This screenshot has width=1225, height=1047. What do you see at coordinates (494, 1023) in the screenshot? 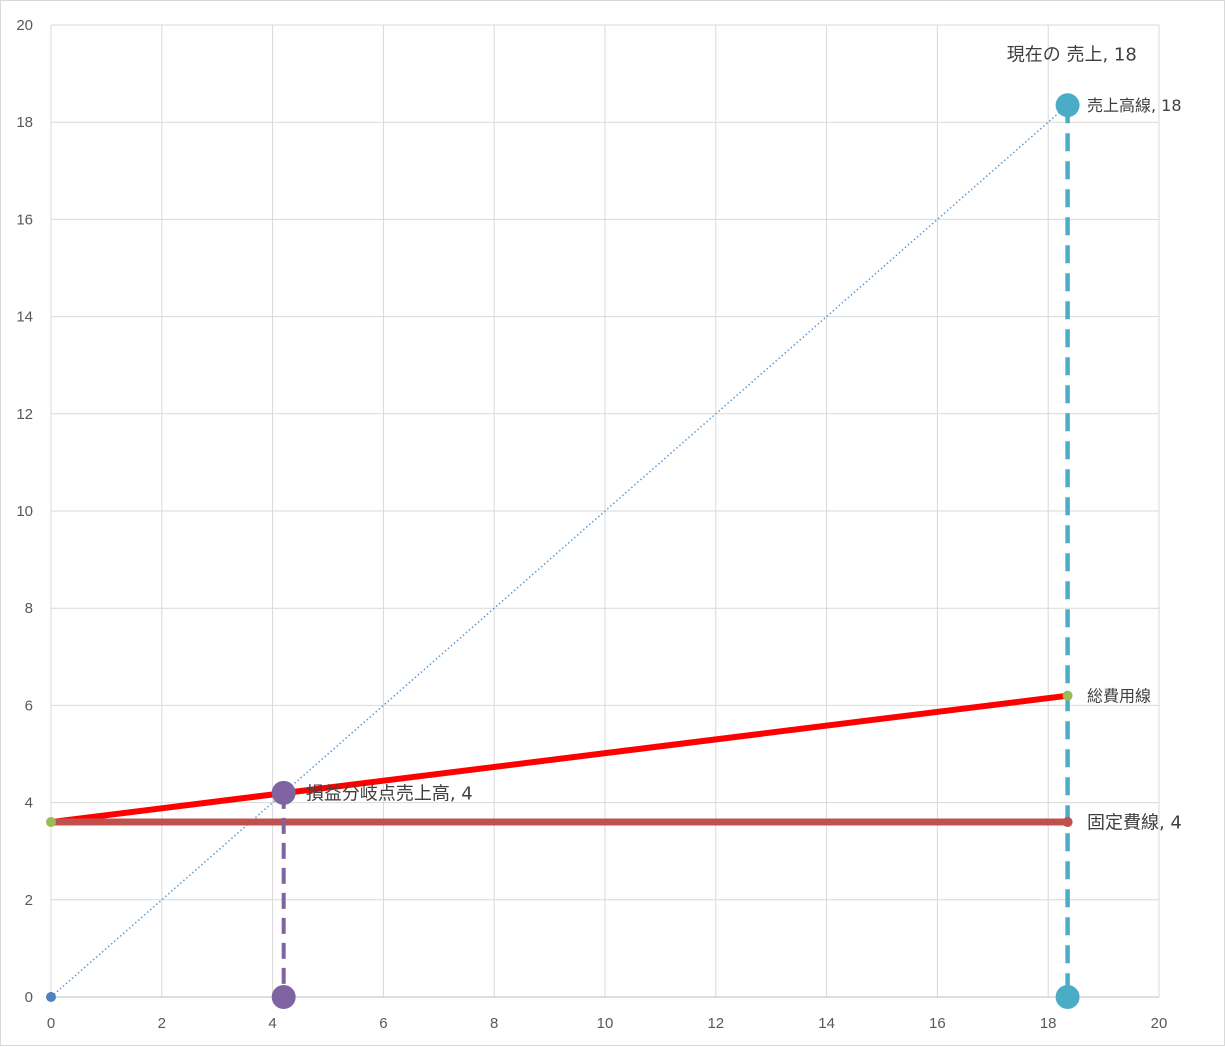
I see `x-tick-label: 8` at bounding box center [494, 1023].